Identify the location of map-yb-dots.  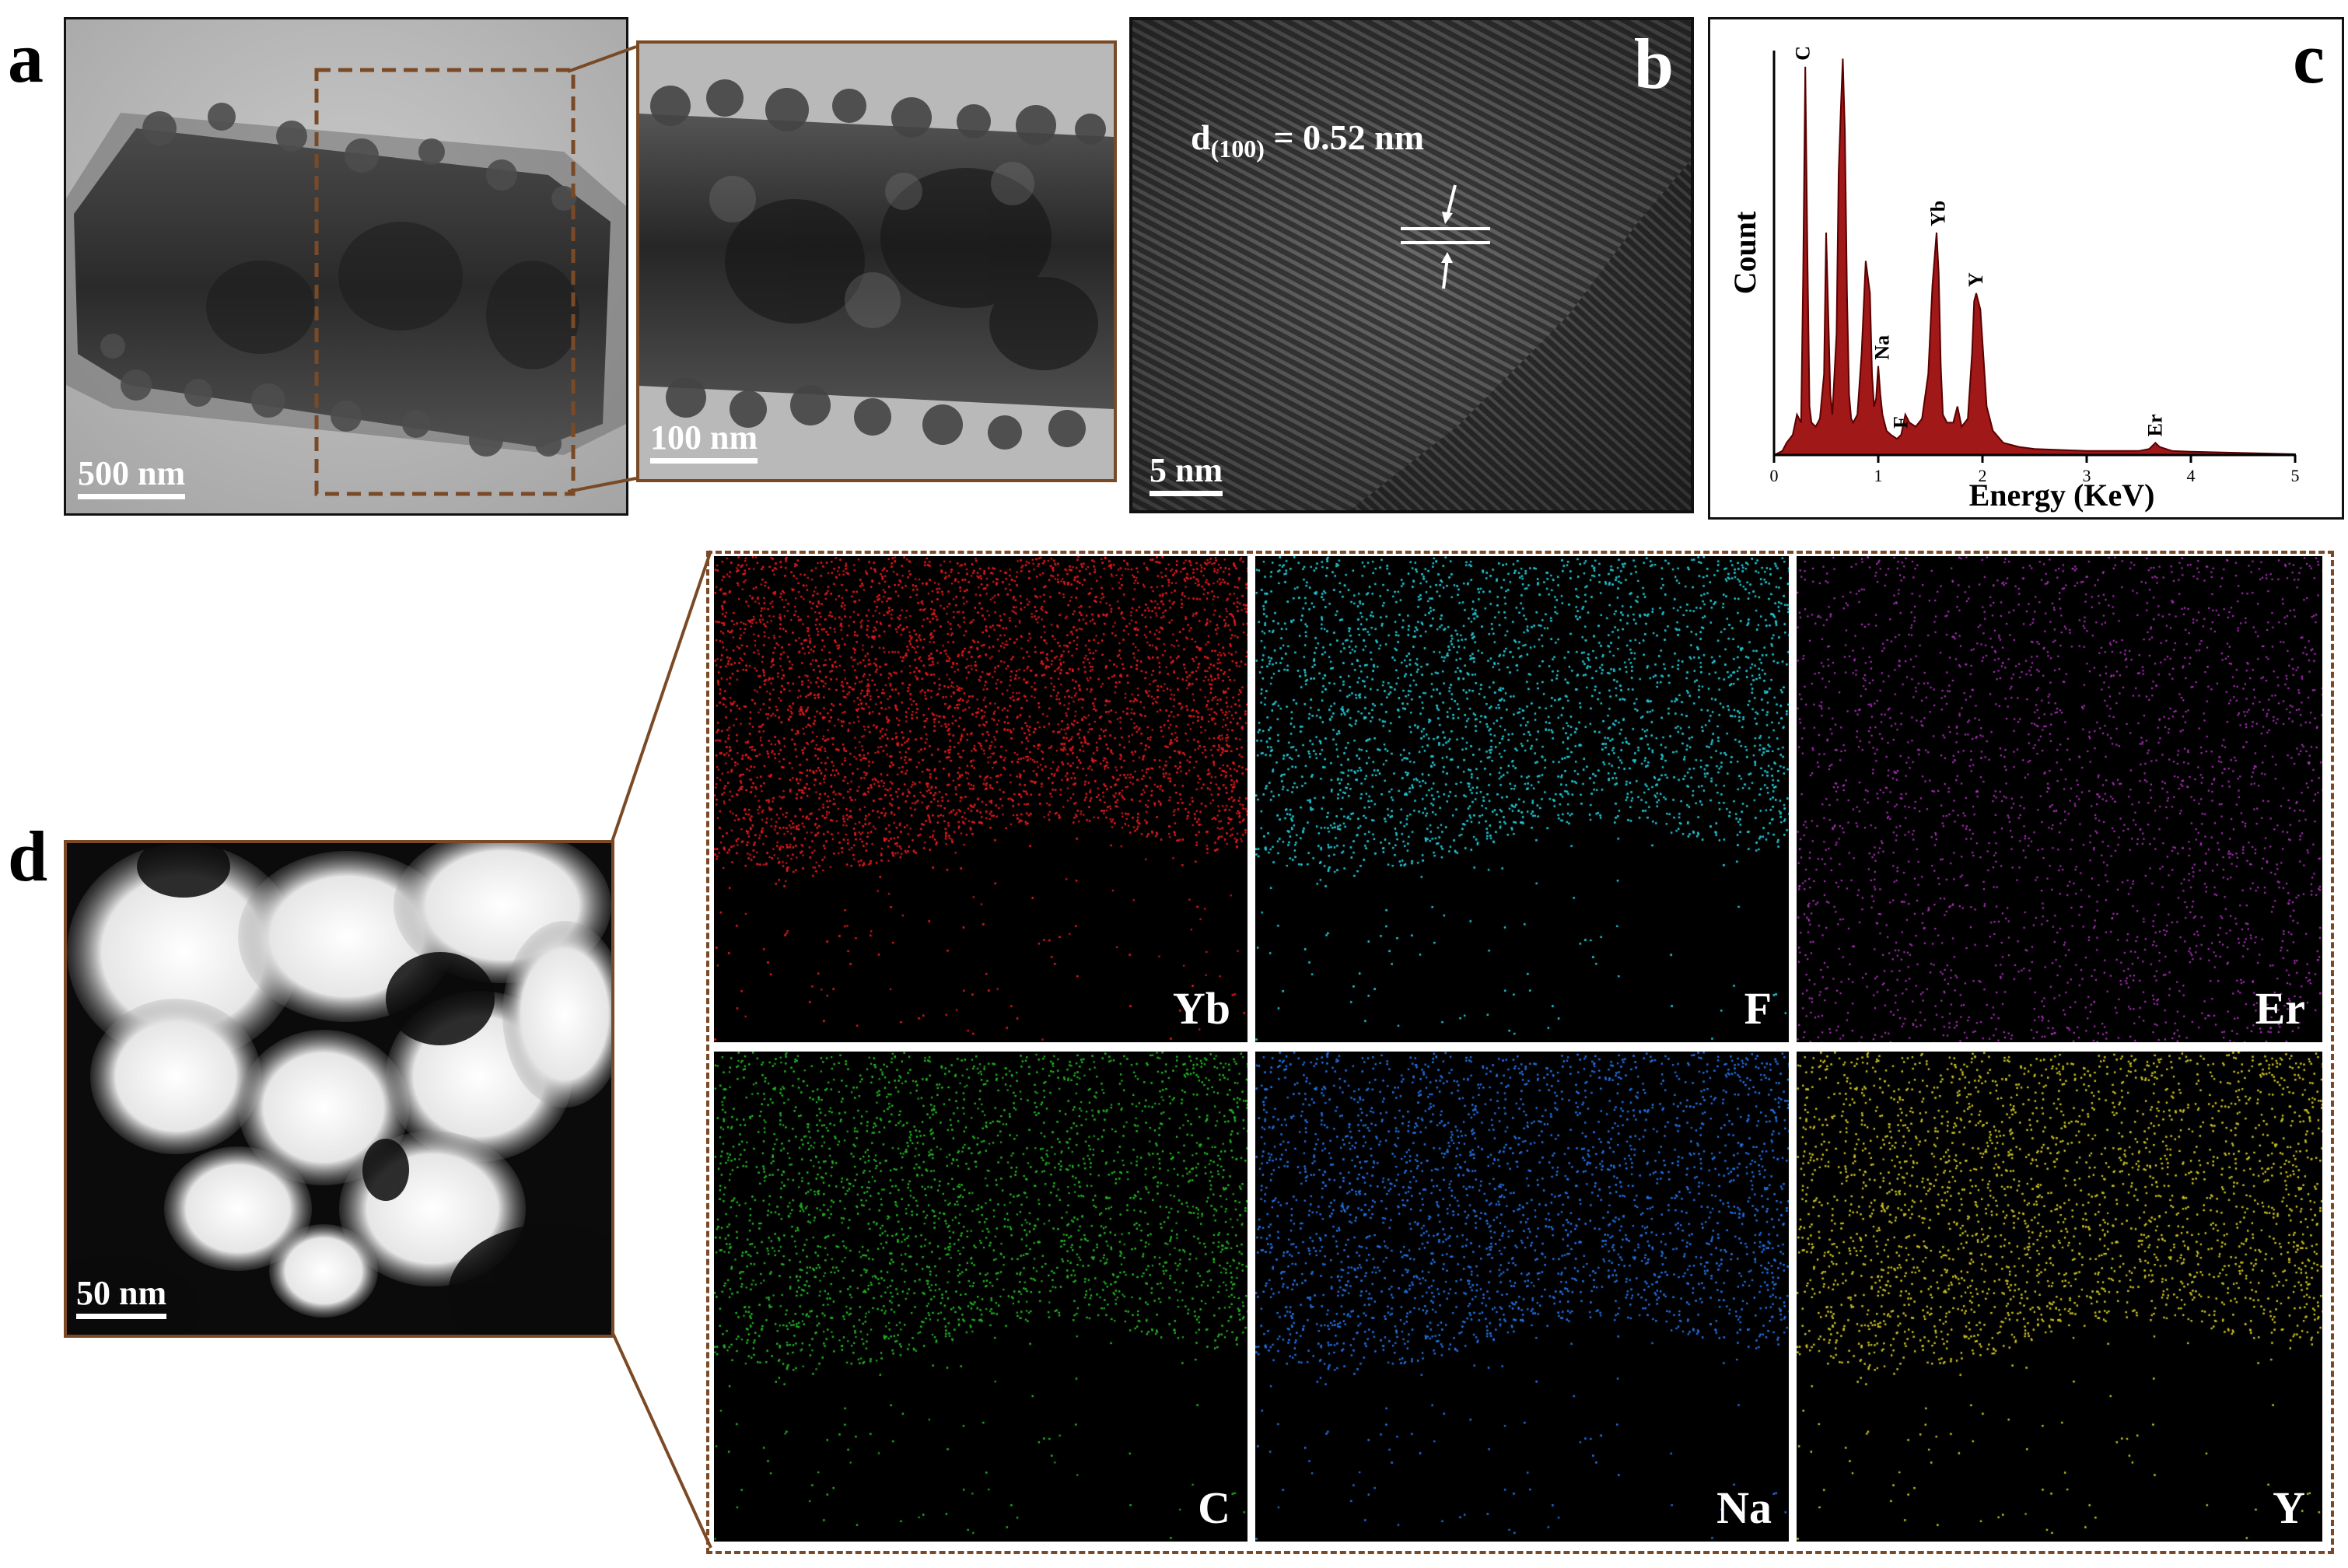
(980, 799).